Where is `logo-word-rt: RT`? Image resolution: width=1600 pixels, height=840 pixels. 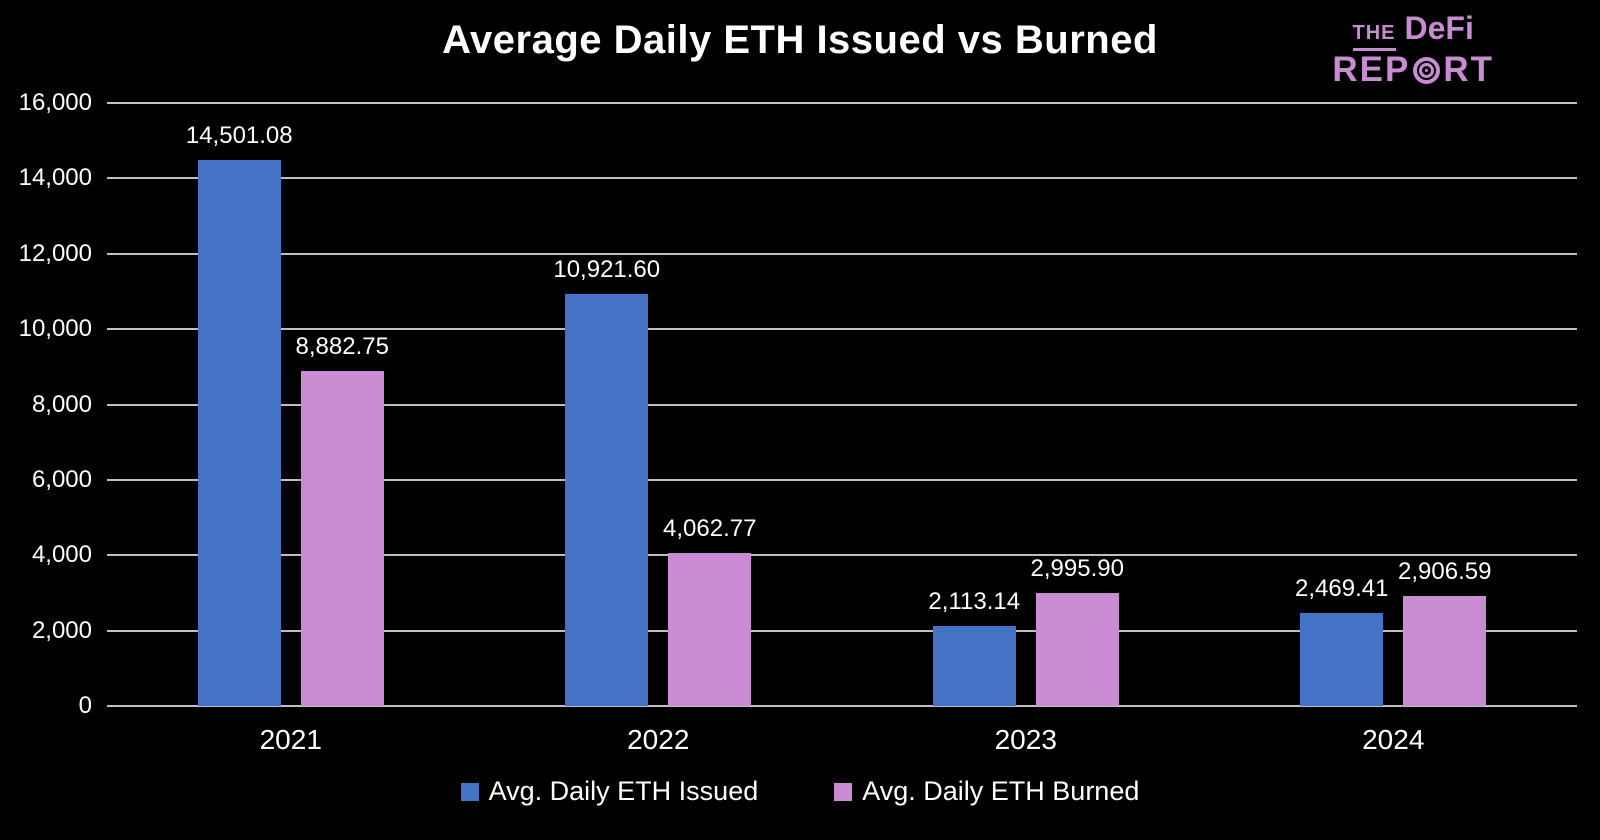
logo-word-rt: RT is located at coordinates (1468, 69).